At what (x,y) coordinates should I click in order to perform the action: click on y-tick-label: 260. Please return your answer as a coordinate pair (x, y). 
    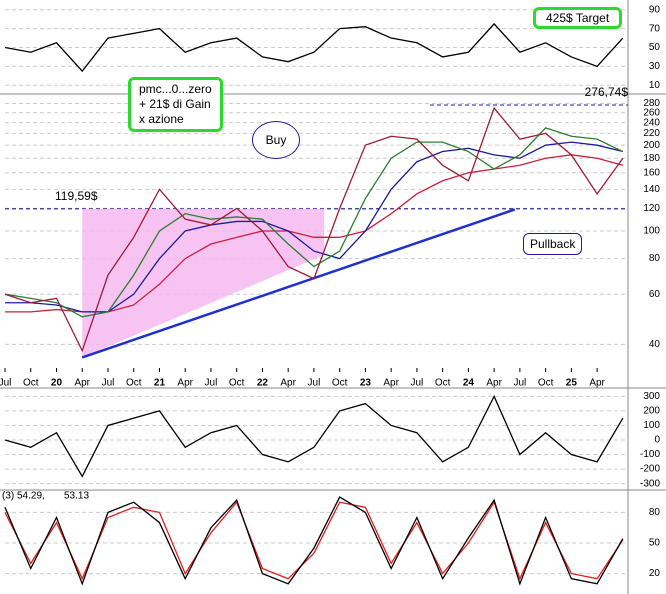
    Looking at the image, I should click on (651, 112).